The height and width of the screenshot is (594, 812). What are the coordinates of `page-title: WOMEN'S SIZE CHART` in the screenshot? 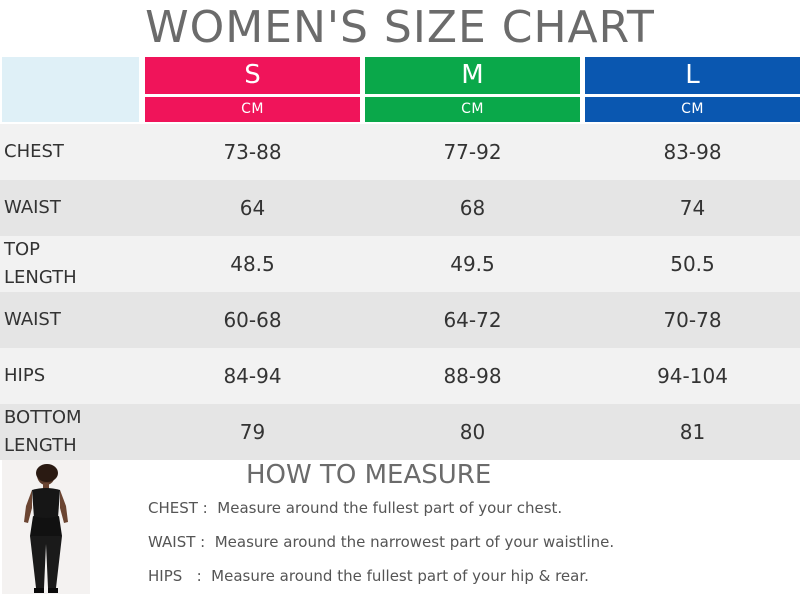 It's located at (400, 27).